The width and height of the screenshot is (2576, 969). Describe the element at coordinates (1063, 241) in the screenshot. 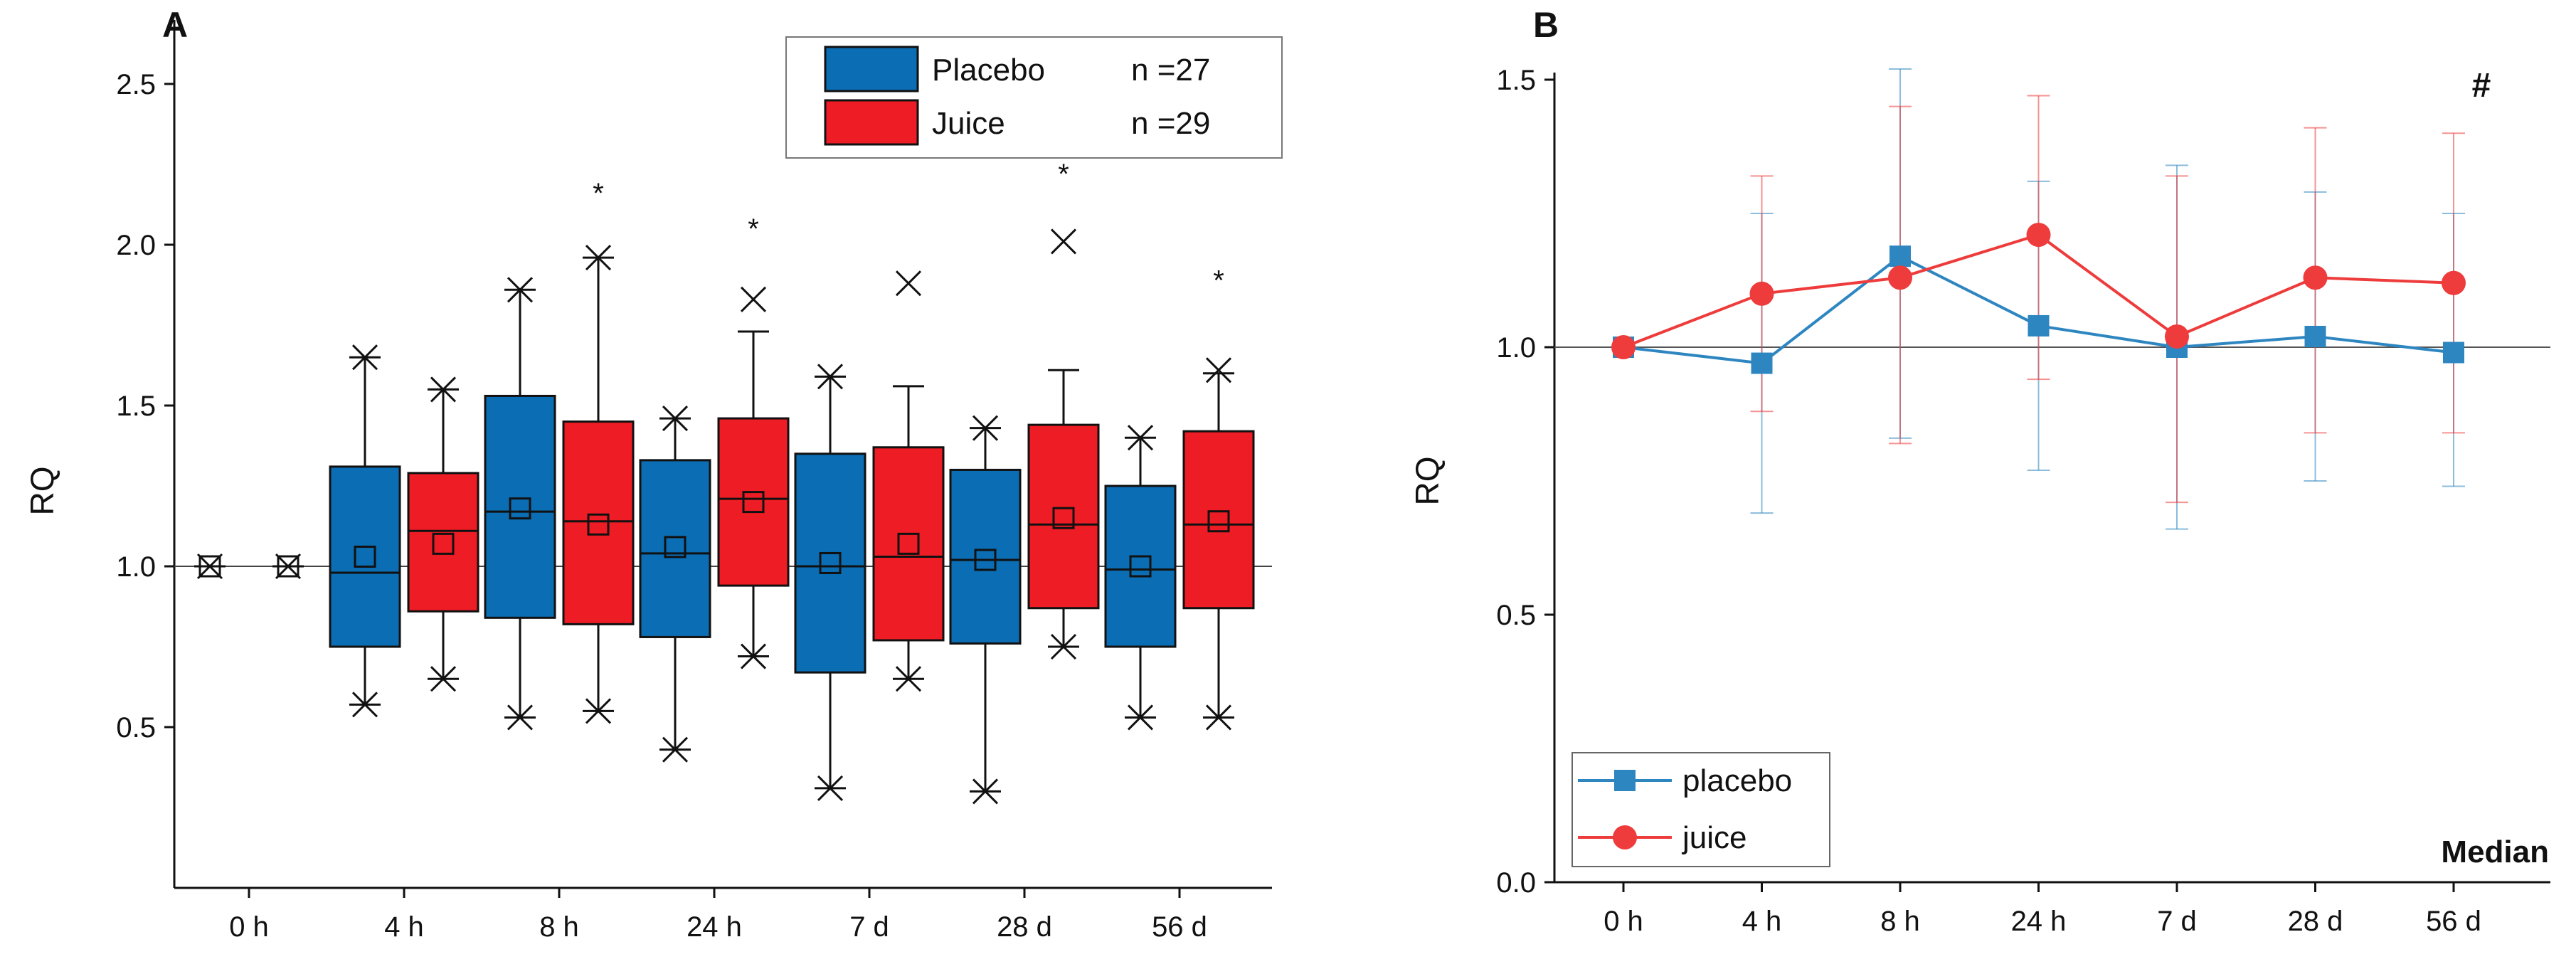

I see `box-max-juice-28-d` at that location.